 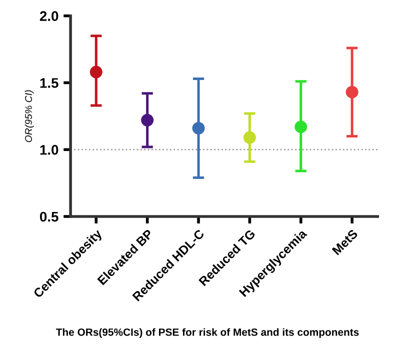 I want to click on y-tick-label: 0.5, so click(x=49, y=217).